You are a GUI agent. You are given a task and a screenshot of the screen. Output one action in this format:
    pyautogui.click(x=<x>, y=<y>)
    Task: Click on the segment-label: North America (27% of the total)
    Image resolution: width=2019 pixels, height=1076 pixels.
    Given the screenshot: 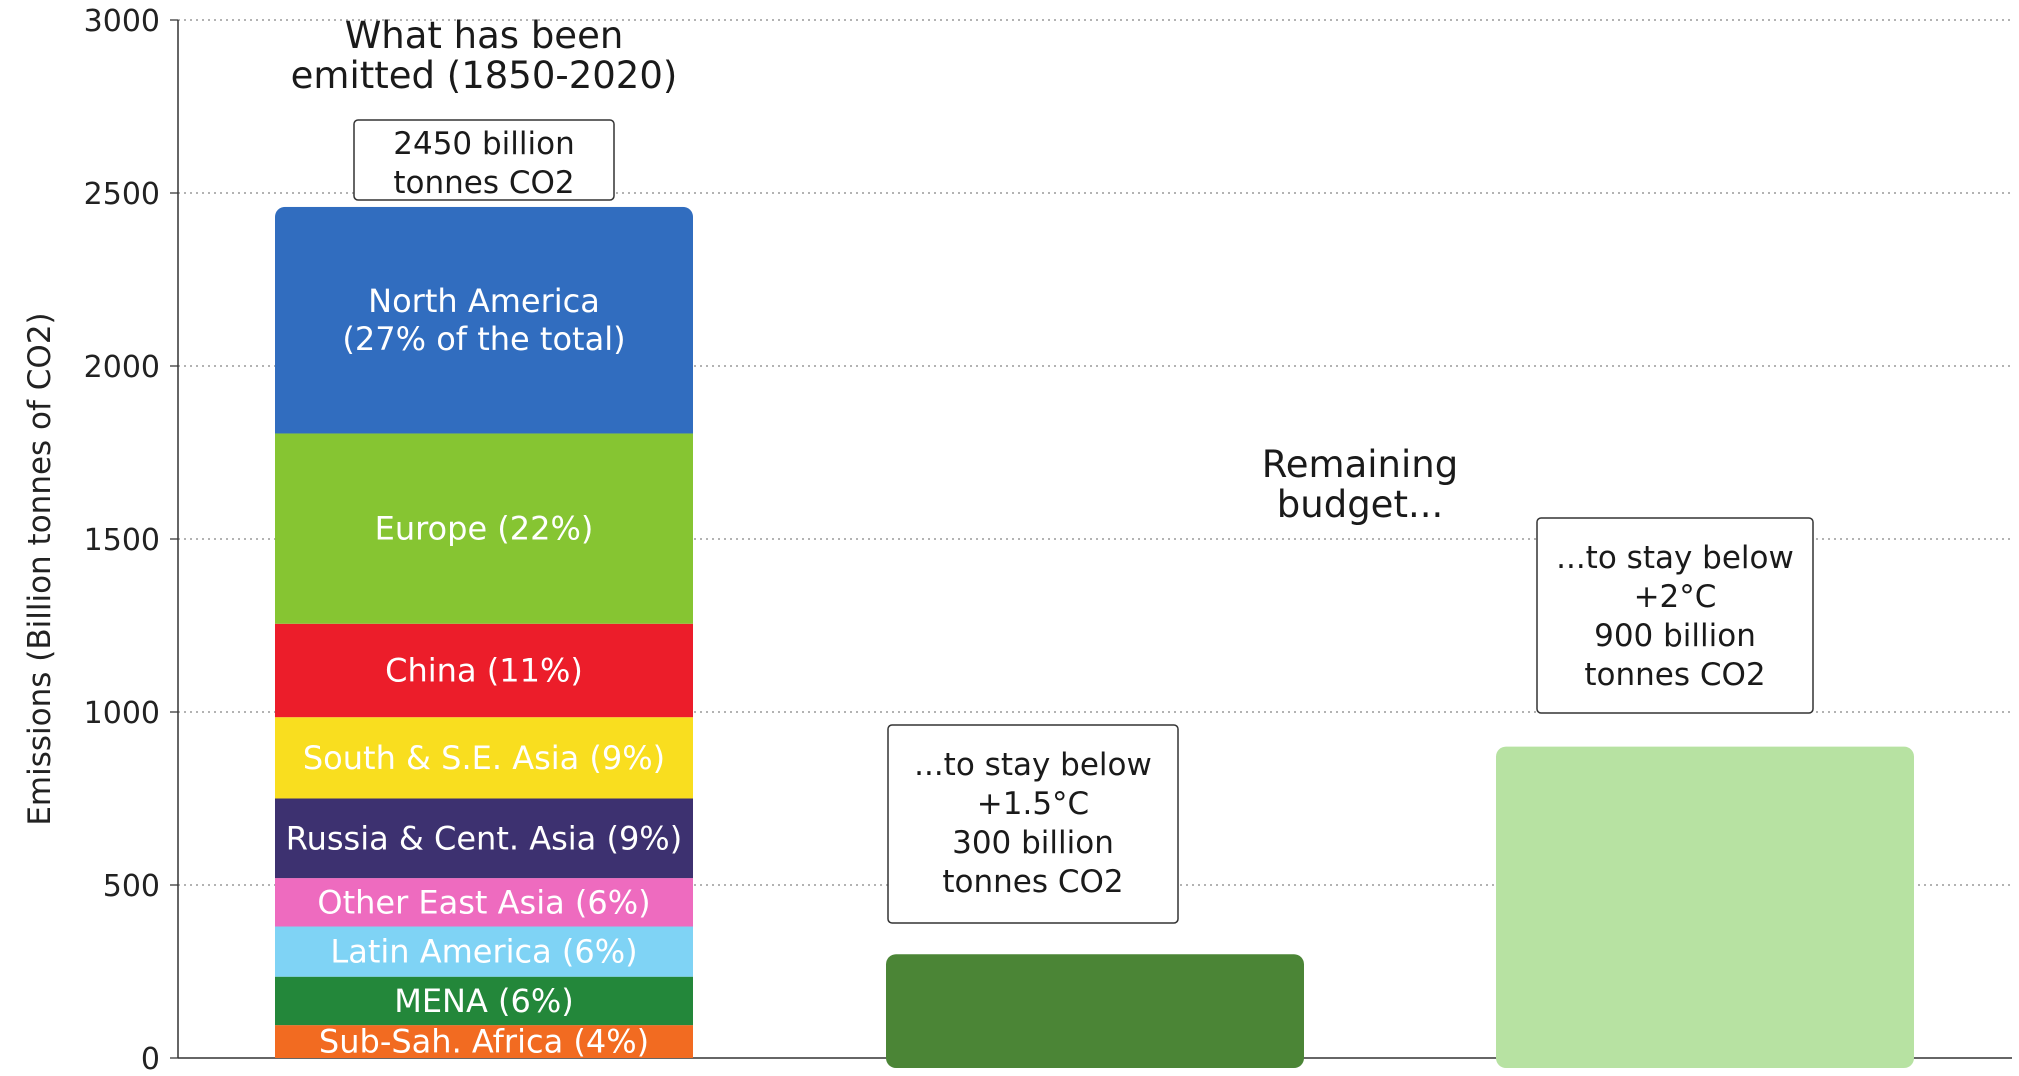 What is the action you would take?
    pyautogui.click(x=483, y=320)
    